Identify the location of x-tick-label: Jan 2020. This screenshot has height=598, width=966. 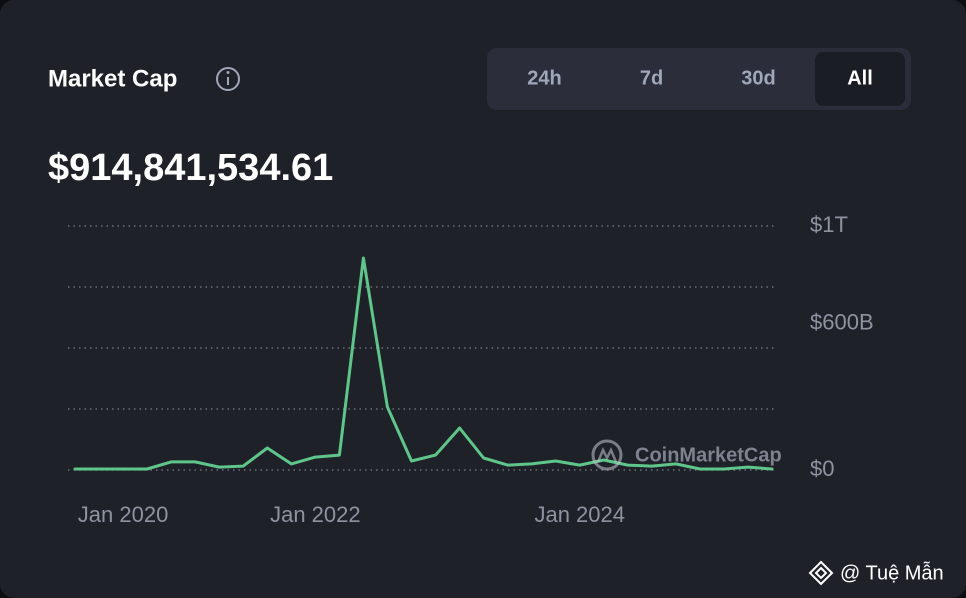
(123, 514).